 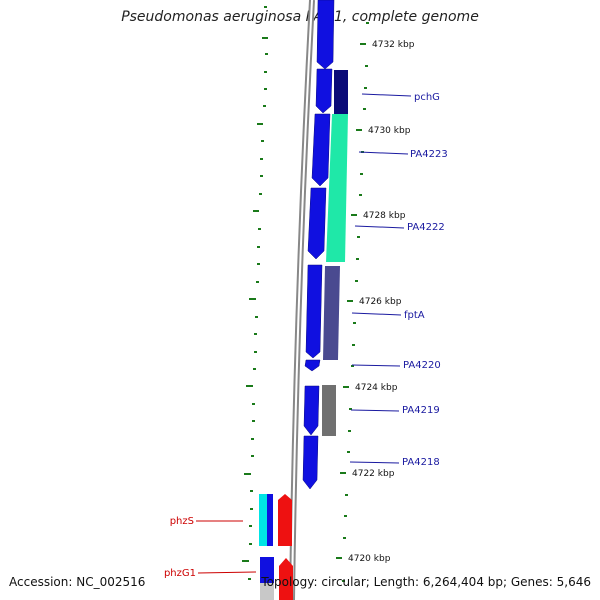 I want to click on gene-block-fpta, so click(x=331, y=313).